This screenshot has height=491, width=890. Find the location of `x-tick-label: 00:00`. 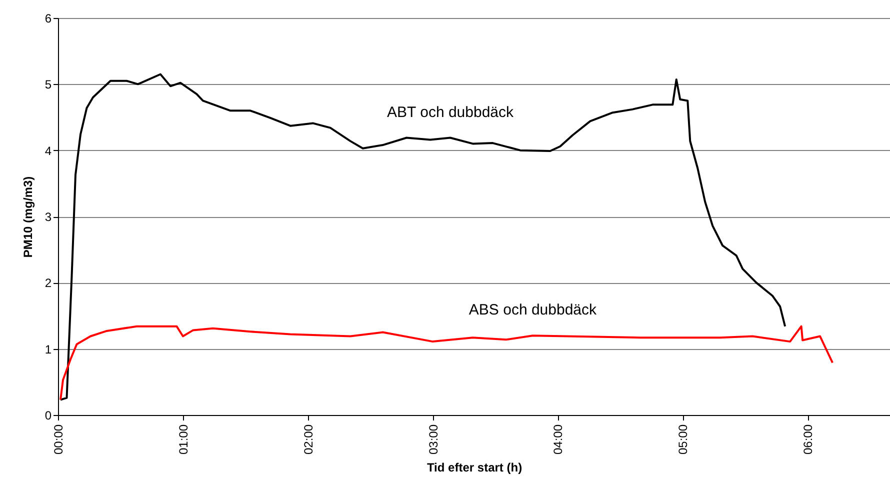

x-tick-label: 00:00 is located at coordinates (59, 439).